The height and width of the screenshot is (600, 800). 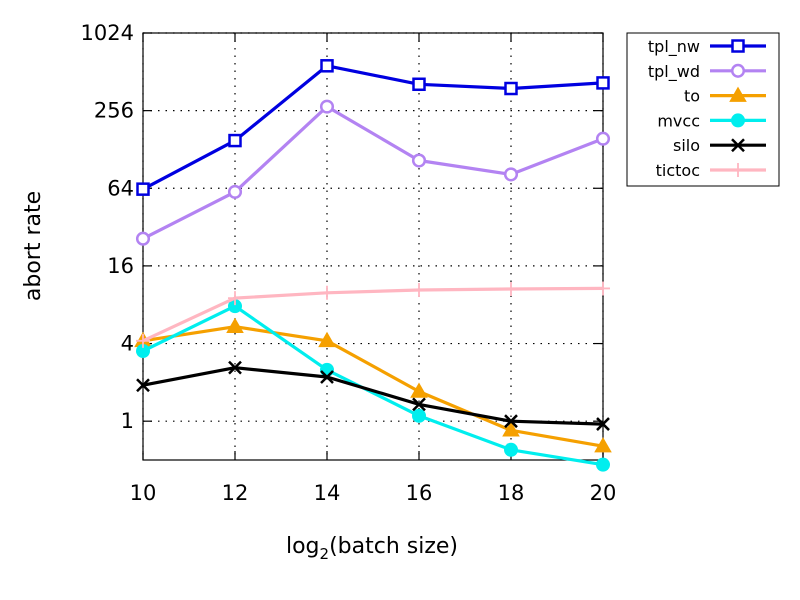 What do you see at coordinates (738, 70) in the screenshot?
I see `legend-marker-tpl_wd` at bounding box center [738, 70].